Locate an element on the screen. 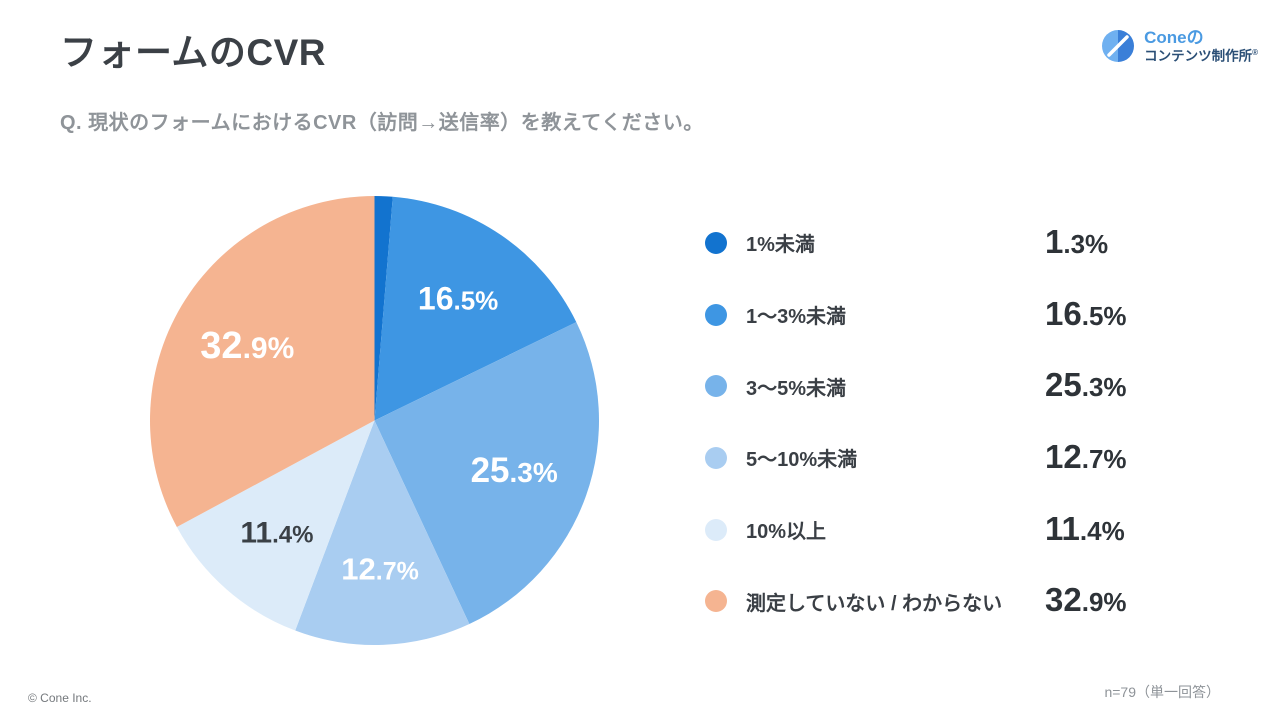 The width and height of the screenshot is (1280, 719). question-text: Q. 現状のフォームにおけるCVR（訪問→送信率）を教えてください。 is located at coordinates (382, 123).